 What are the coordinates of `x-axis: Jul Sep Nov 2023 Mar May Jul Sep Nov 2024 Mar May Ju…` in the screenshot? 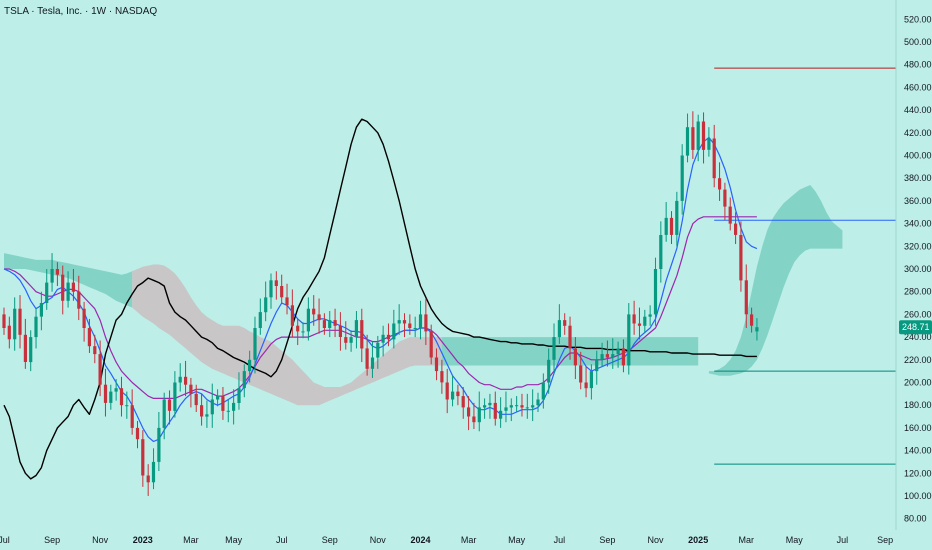 It's located at (446, 540).